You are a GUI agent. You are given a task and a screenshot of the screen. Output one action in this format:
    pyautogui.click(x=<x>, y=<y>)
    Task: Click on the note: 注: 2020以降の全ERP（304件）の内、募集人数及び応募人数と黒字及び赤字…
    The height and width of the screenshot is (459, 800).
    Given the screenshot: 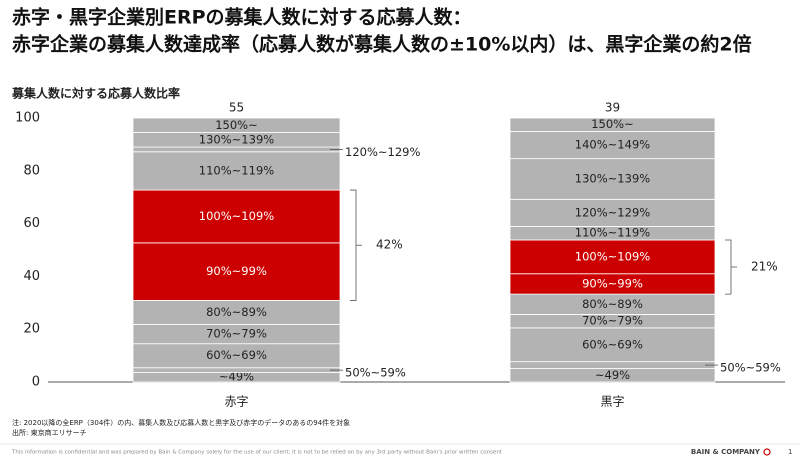 What is the action you would take?
    pyautogui.click(x=181, y=422)
    